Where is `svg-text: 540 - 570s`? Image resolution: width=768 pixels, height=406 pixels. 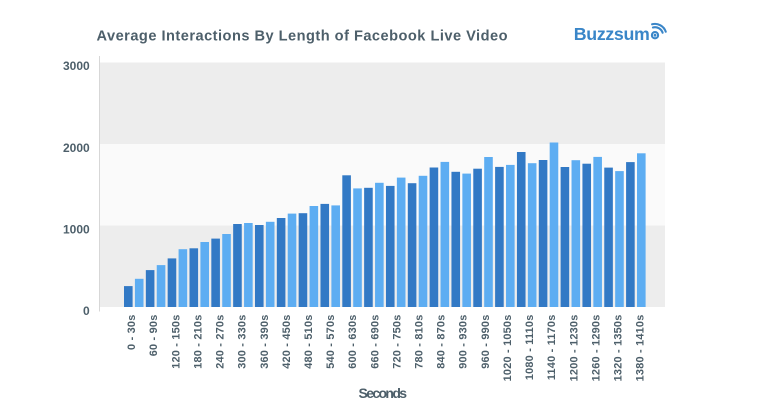 svg-text: 540 - 570s is located at coordinates (331, 342).